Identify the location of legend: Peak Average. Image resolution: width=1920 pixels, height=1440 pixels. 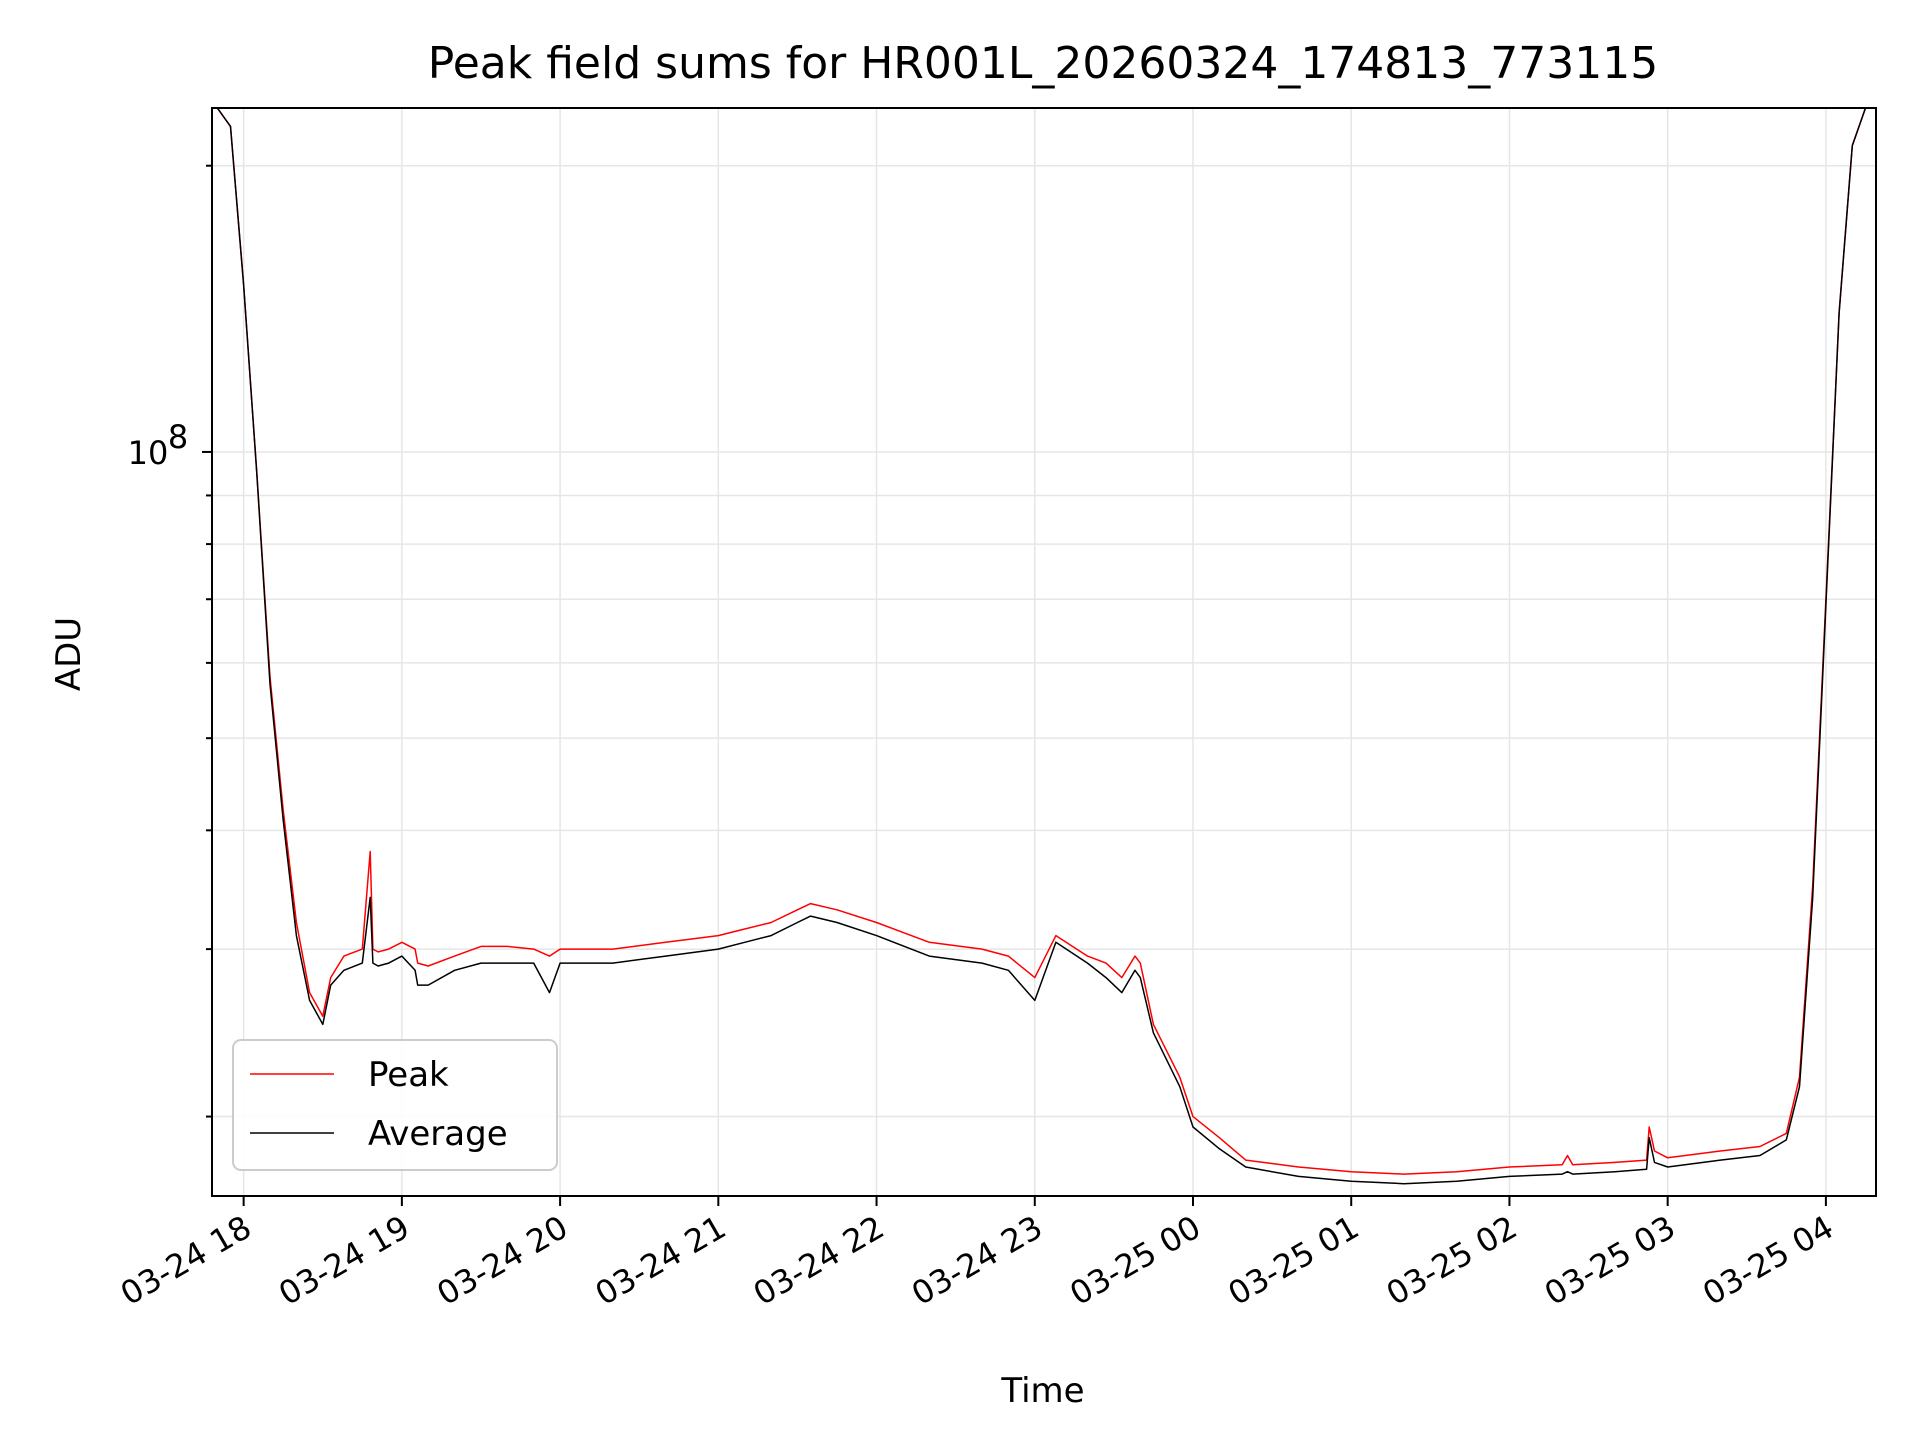
(395, 1105).